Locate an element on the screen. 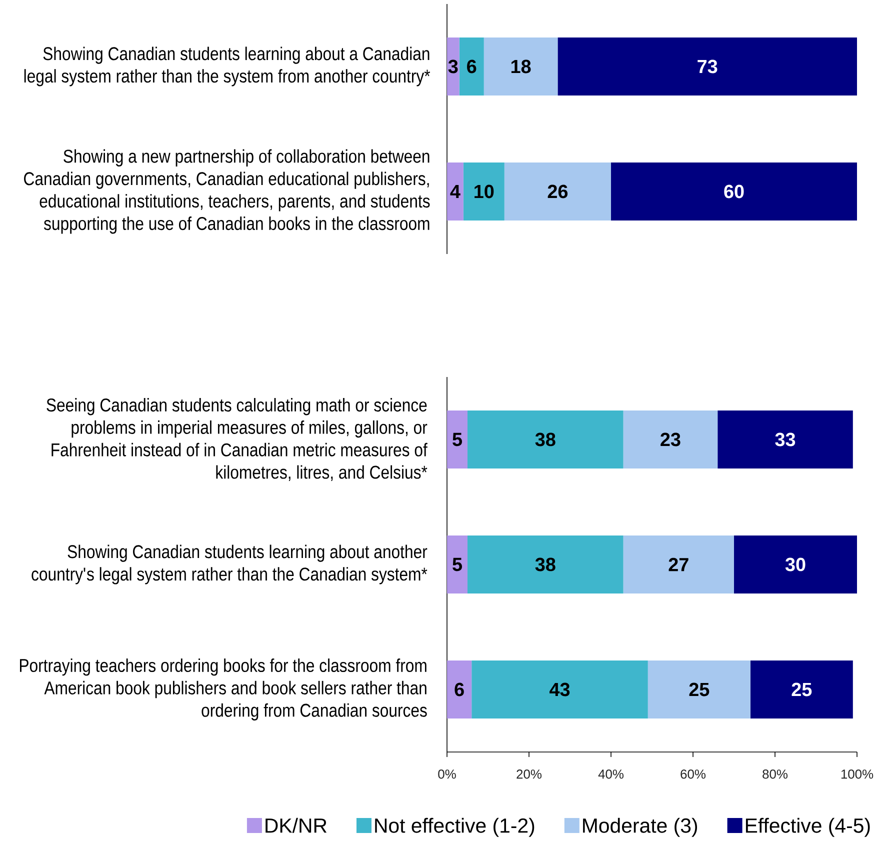 This screenshot has width=881, height=842. x-tick-label: 80% is located at coordinates (775, 774).